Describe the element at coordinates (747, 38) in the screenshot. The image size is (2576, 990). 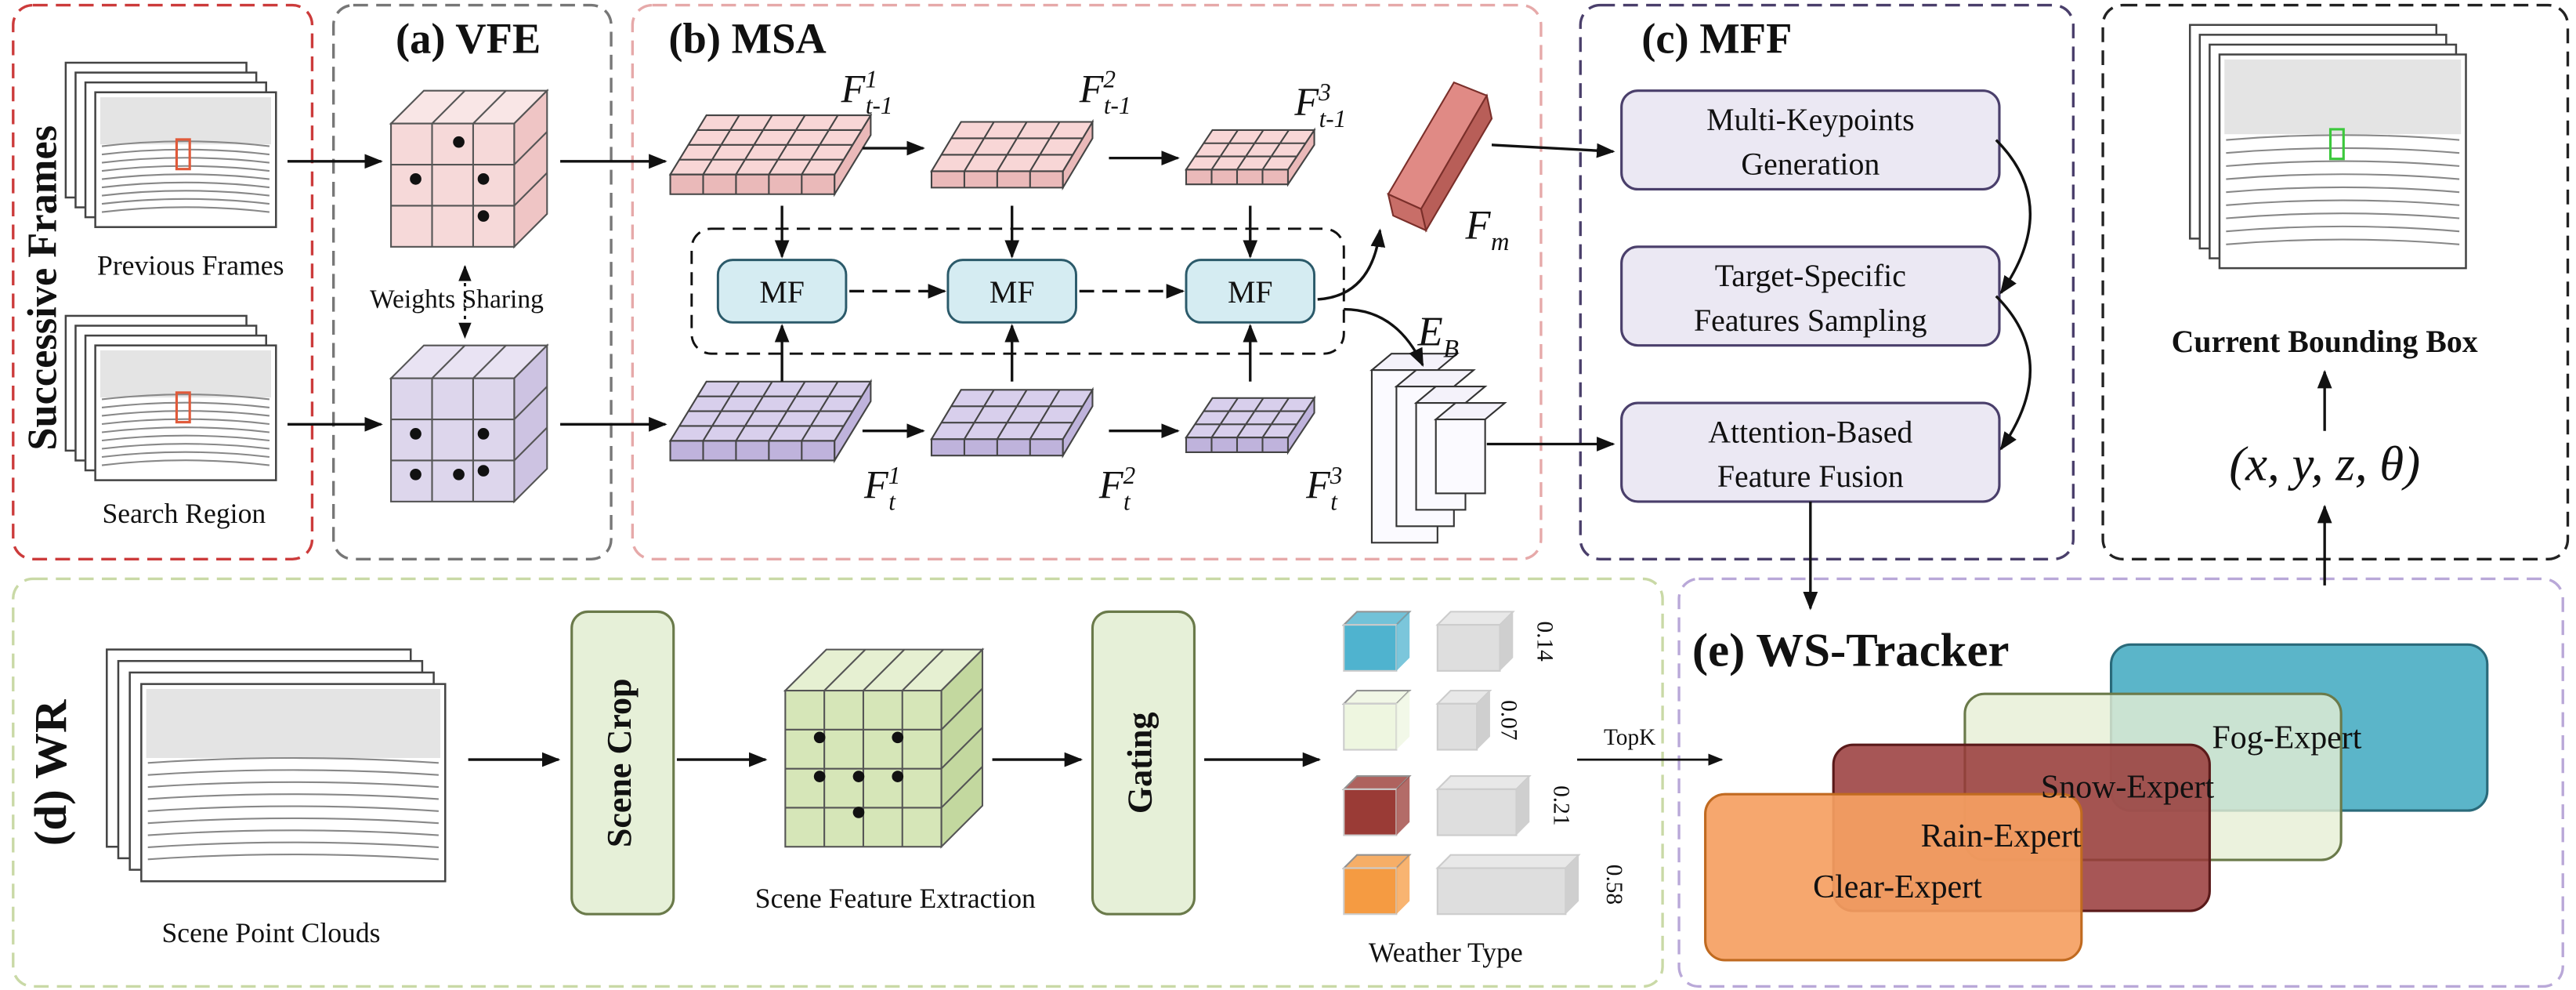
I see `panel-title: (b) MSA` at that location.